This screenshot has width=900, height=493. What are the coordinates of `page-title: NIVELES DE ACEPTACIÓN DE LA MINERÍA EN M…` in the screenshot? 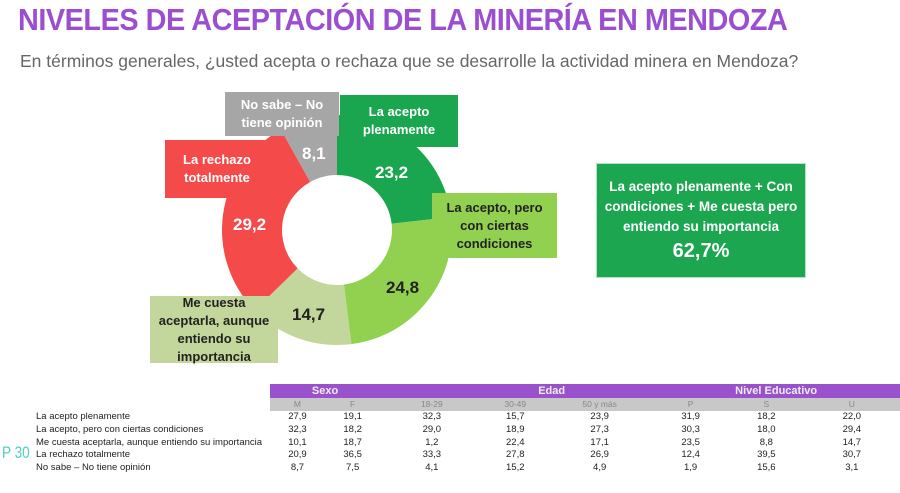 It's located at (403, 19).